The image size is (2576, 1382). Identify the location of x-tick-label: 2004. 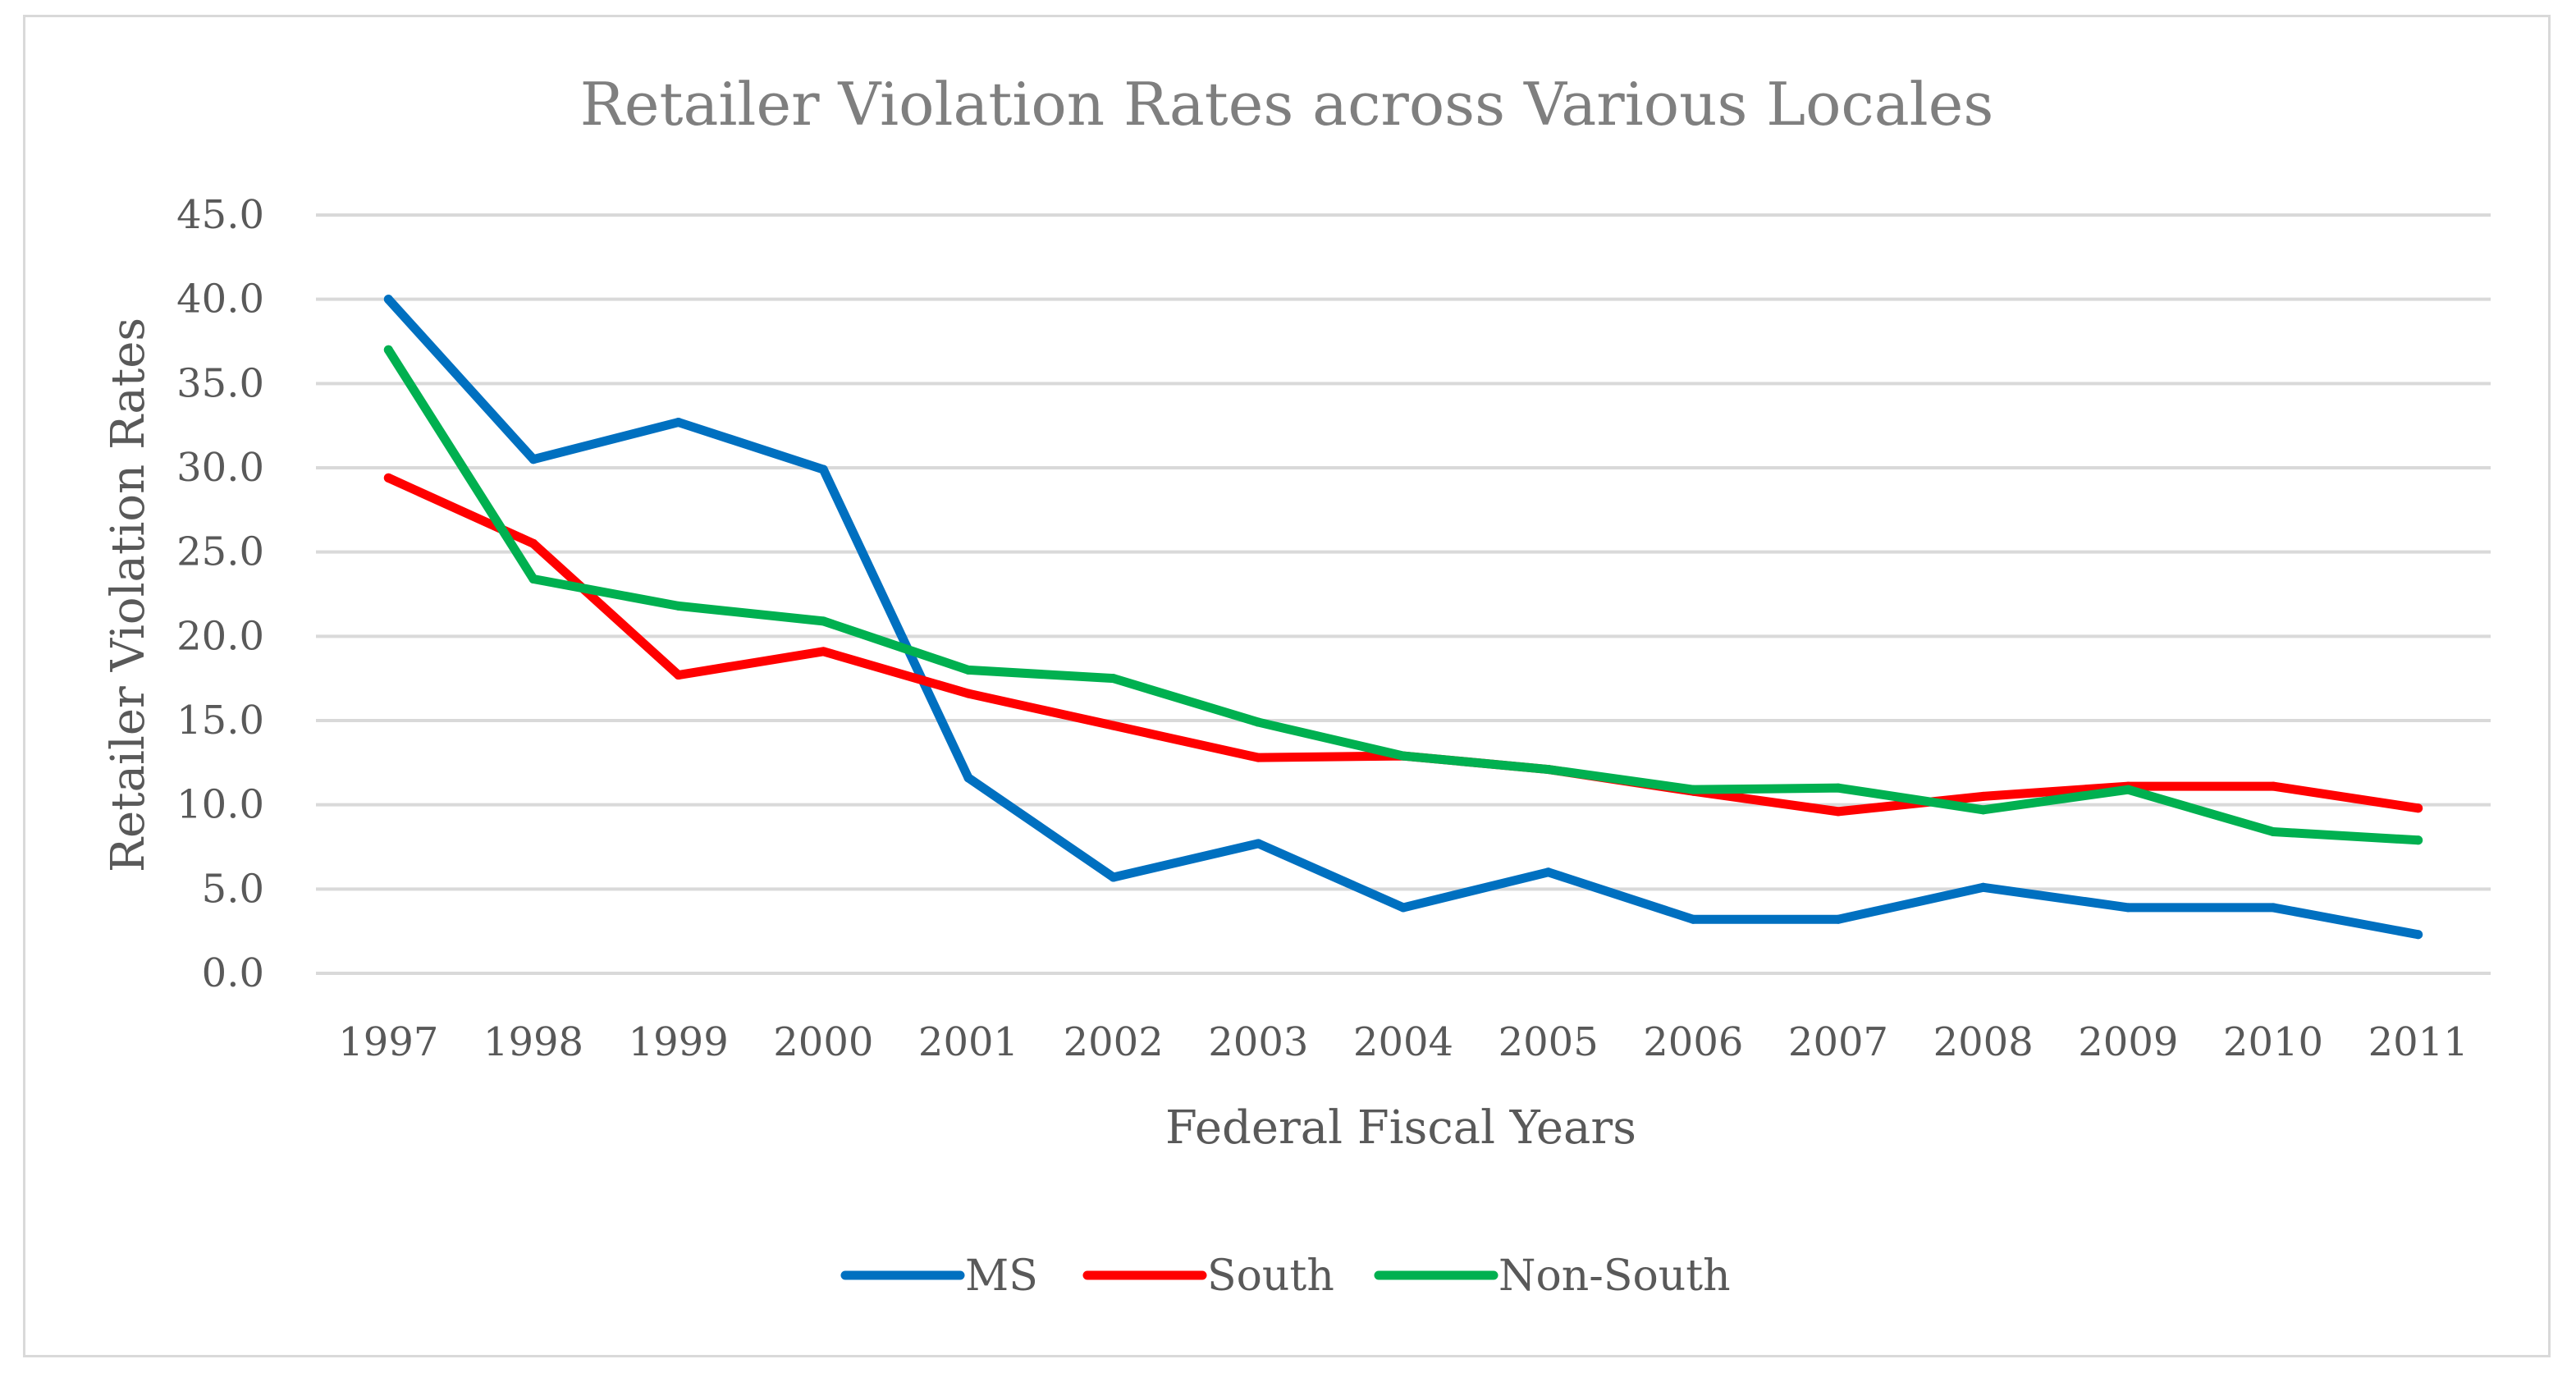
(1403, 1042).